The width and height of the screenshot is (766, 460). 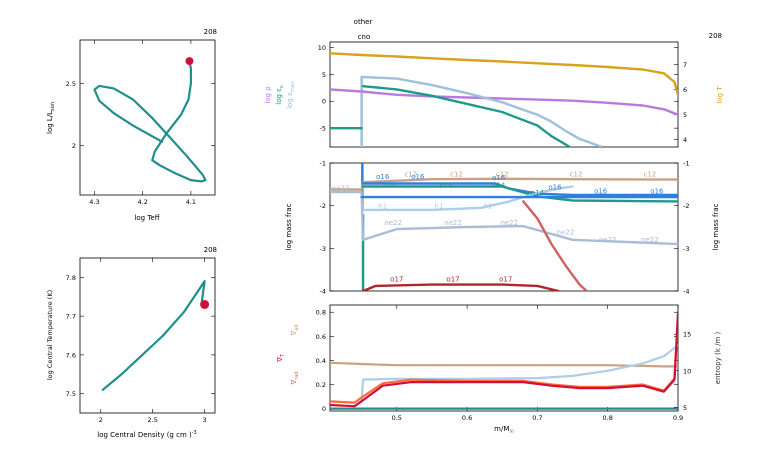 What do you see at coordinates (50, 122) in the screenshot?
I see `hr-ylabel-text: log L/L` at bounding box center [50, 122].